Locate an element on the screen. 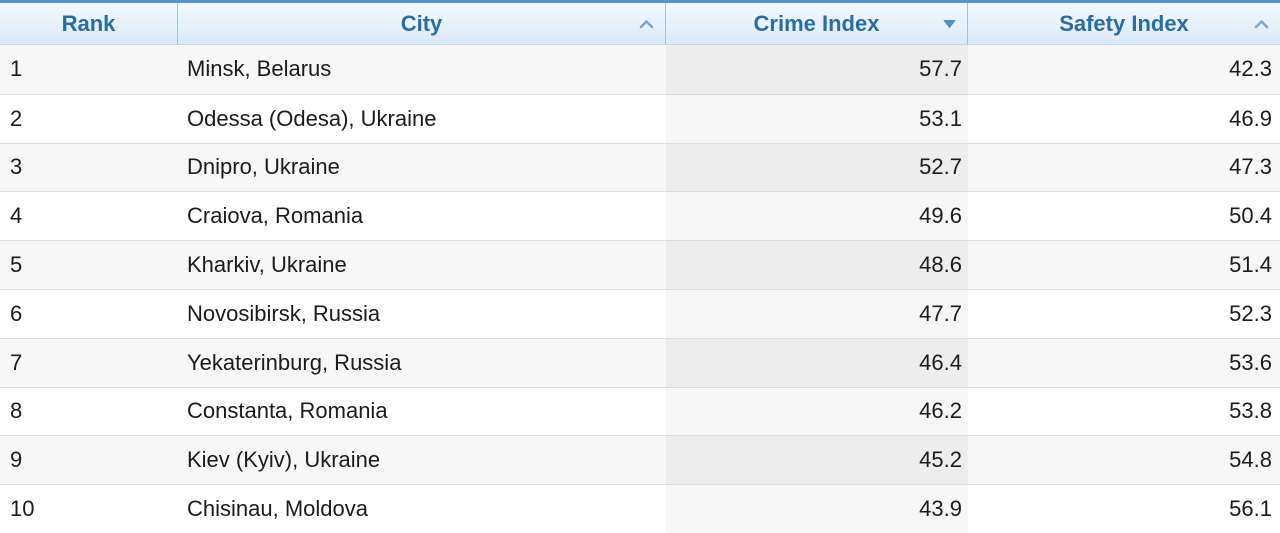 The width and height of the screenshot is (1280, 533). column-header-rank-label: Rank is located at coordinates (88, 23).